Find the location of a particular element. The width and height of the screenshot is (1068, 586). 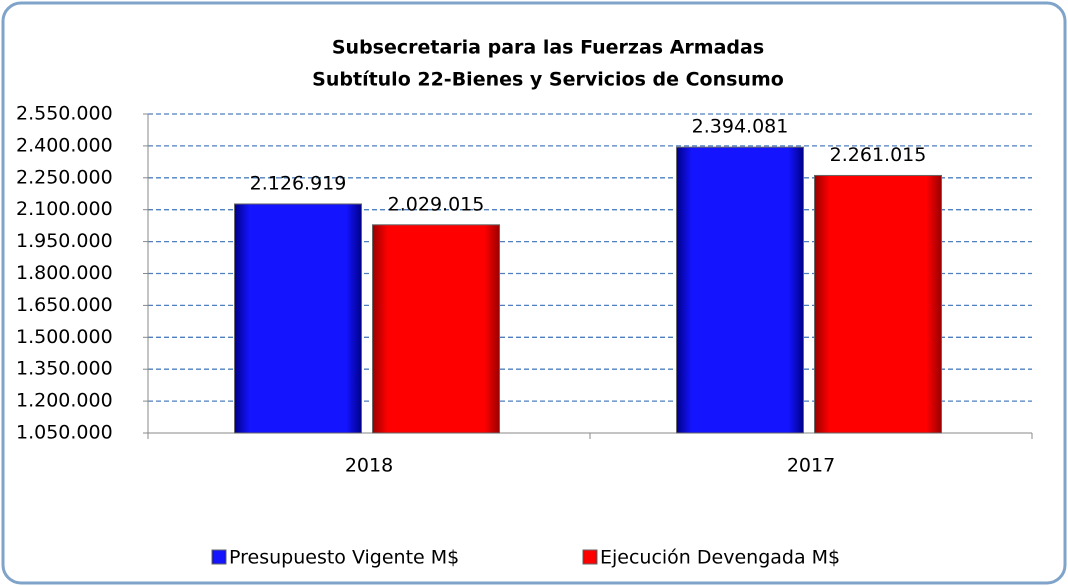

y-tick-label: 1.050.000 is located at coordinates (64, 433).